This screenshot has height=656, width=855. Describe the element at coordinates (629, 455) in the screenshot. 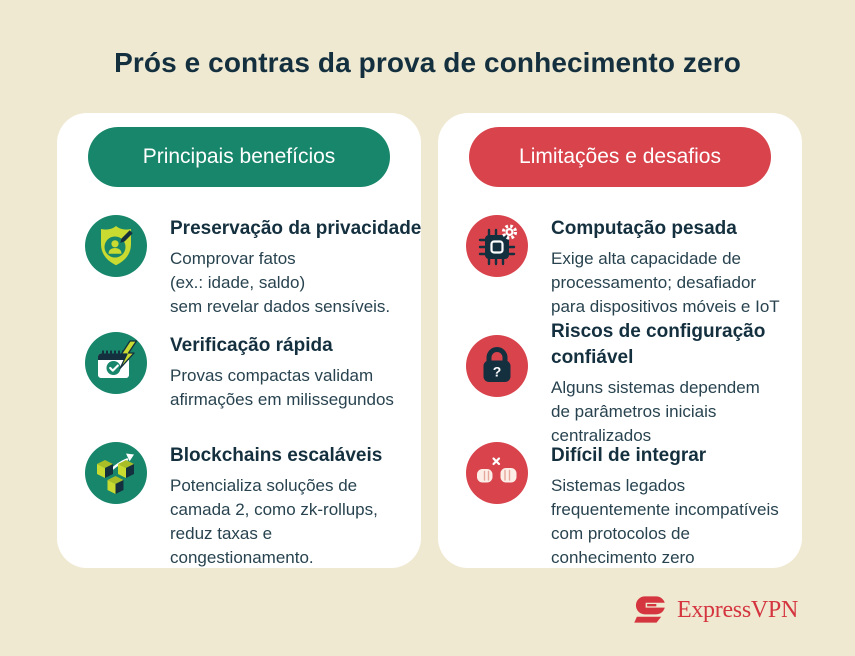

I see `item-title: Difícil de integrar` at that location.